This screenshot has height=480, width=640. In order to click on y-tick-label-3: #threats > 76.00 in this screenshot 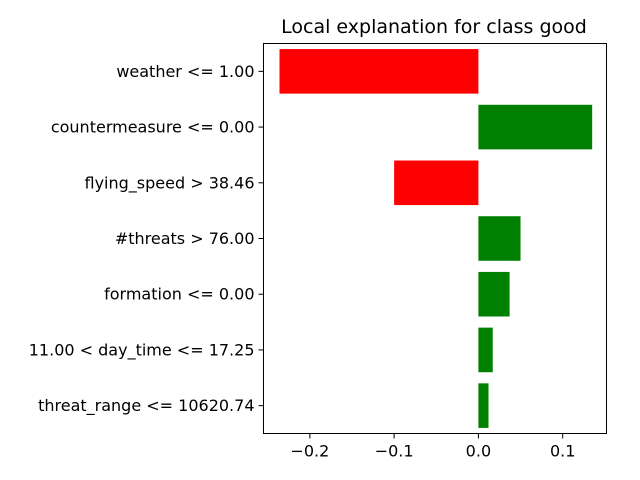, I will do `click(185, 238)`.